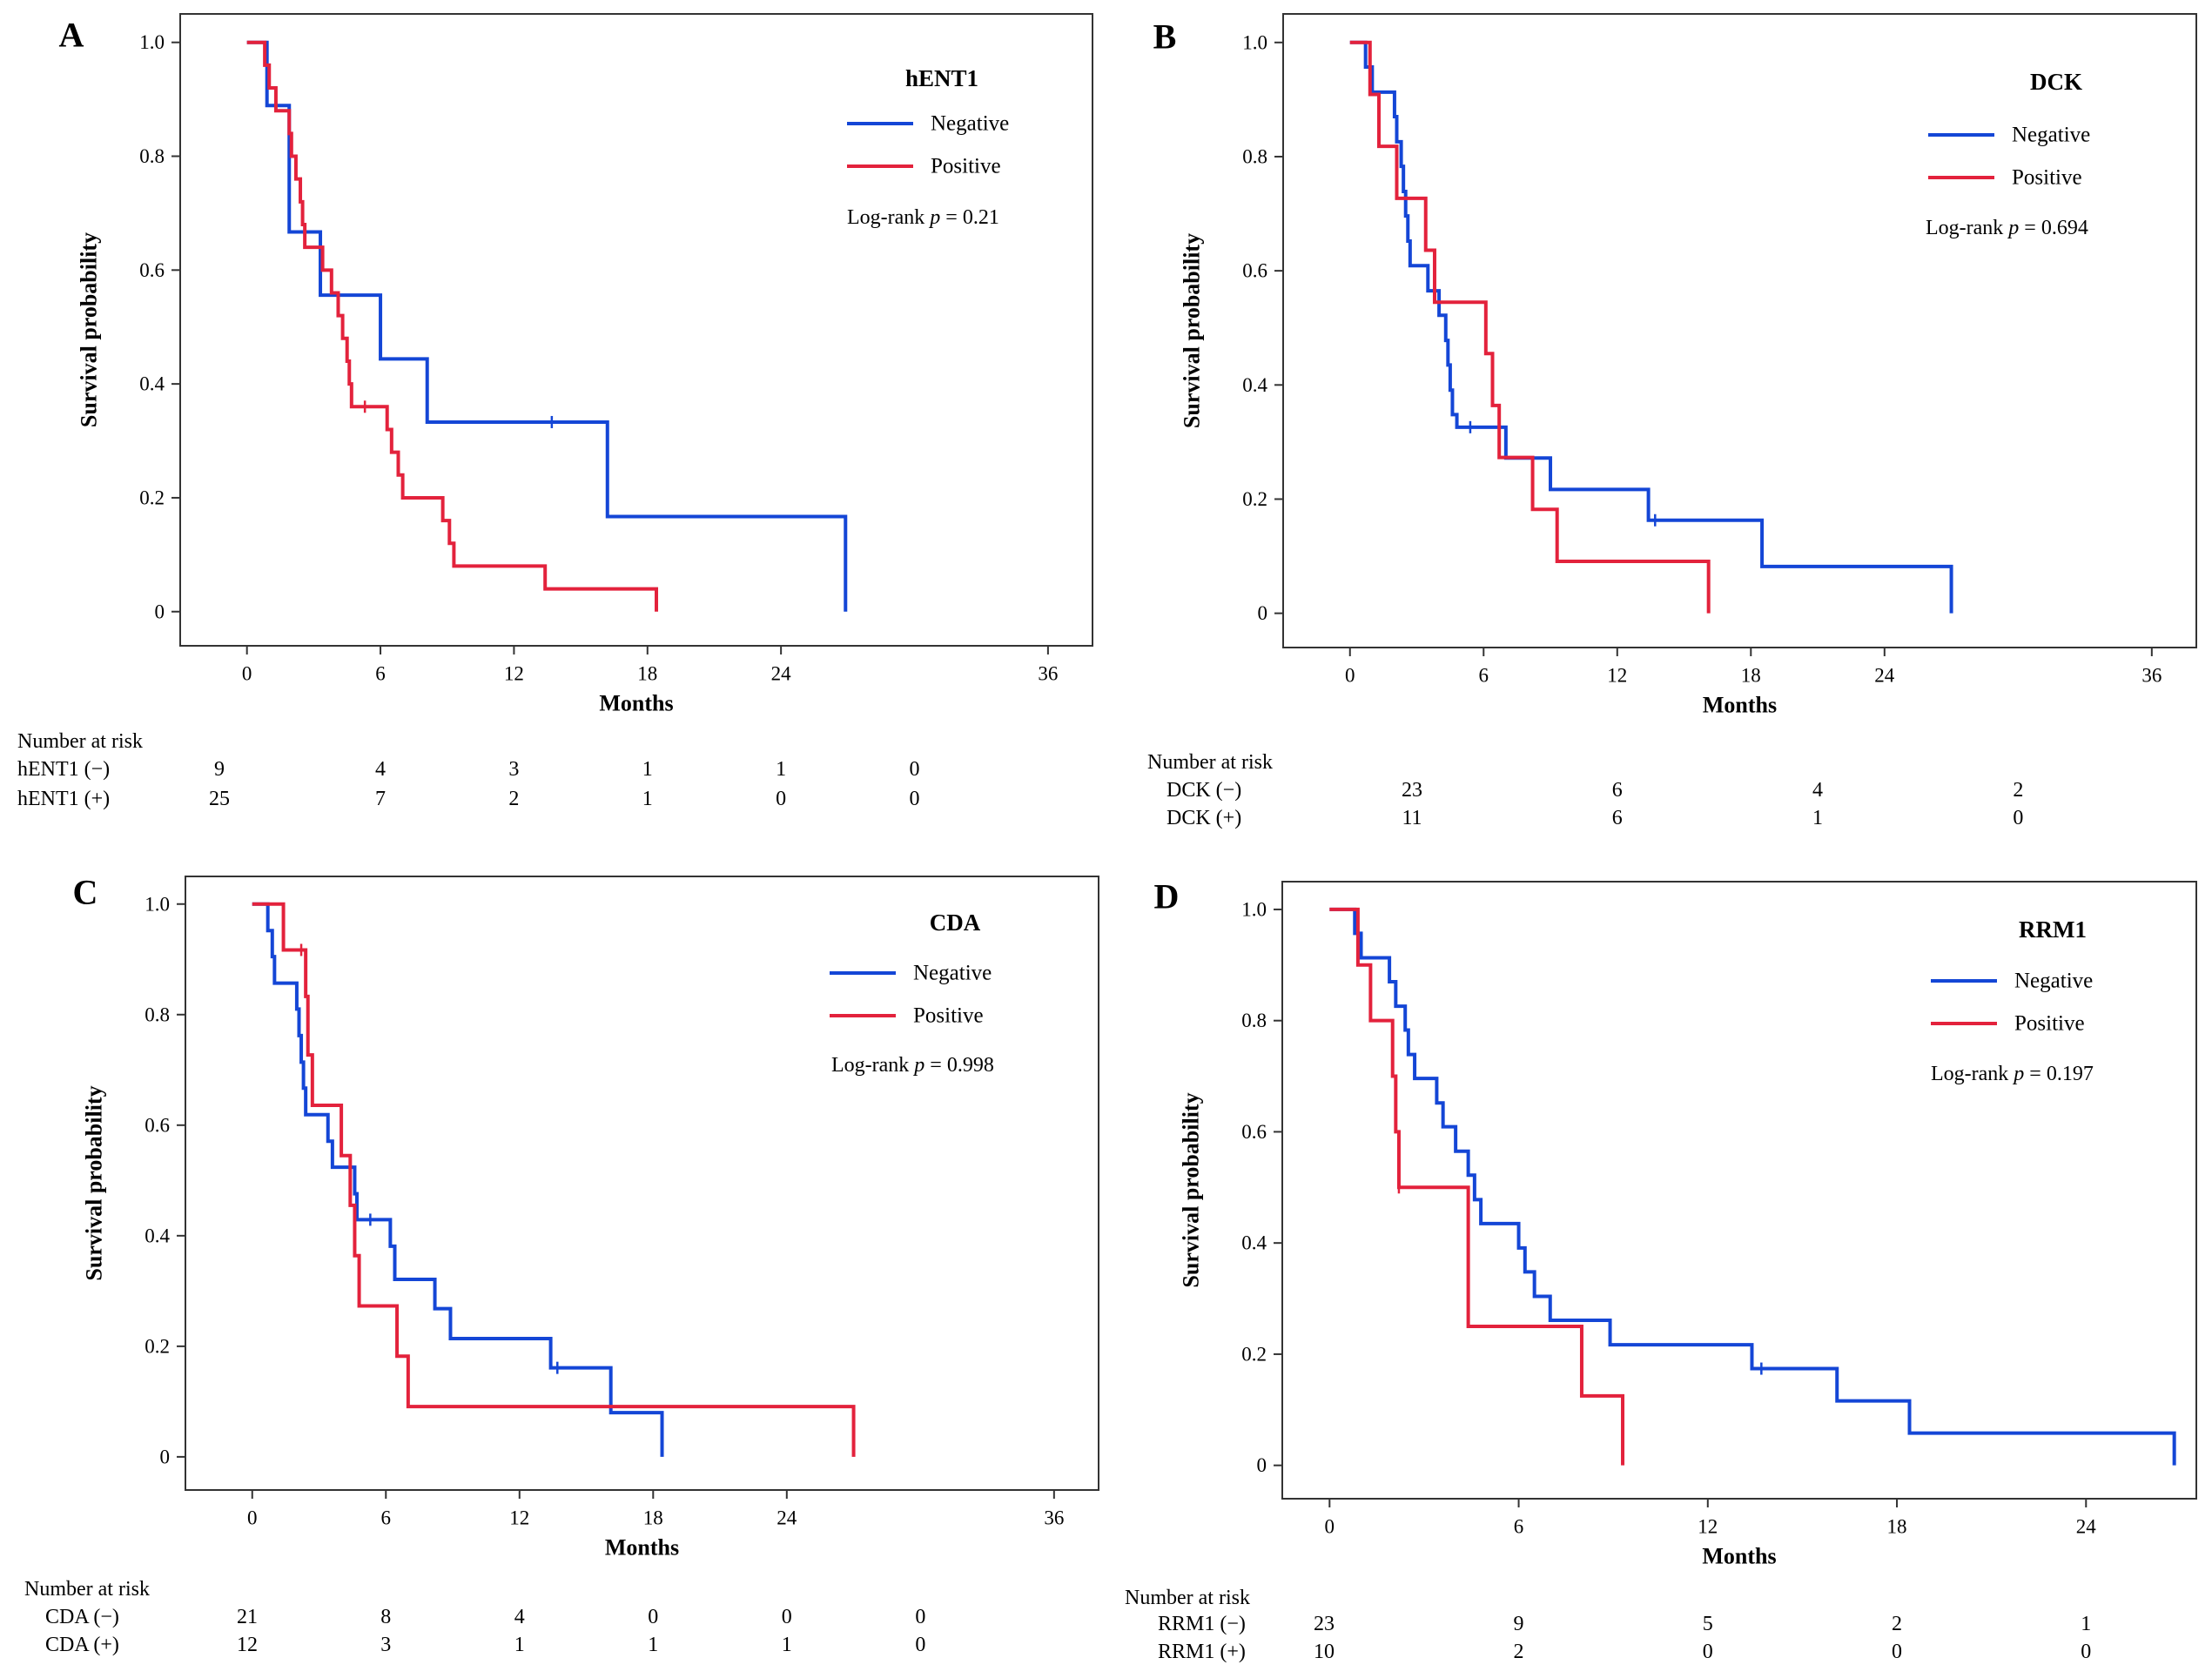 The height and width of the screenshot is (1678, 2212). Describe the element at coordinates (1204, 818) in the screenshot. I see `risk-row-label: DCK (+)` at that location.